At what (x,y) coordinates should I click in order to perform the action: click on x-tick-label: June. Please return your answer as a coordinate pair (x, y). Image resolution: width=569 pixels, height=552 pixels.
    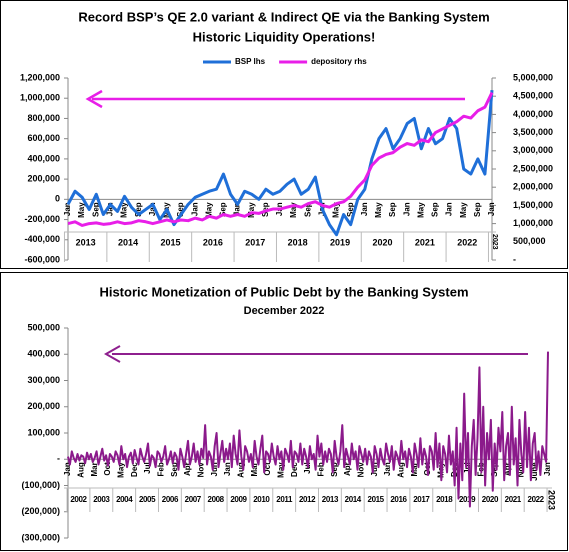
    Looking at the image, I should click on (534, 471).